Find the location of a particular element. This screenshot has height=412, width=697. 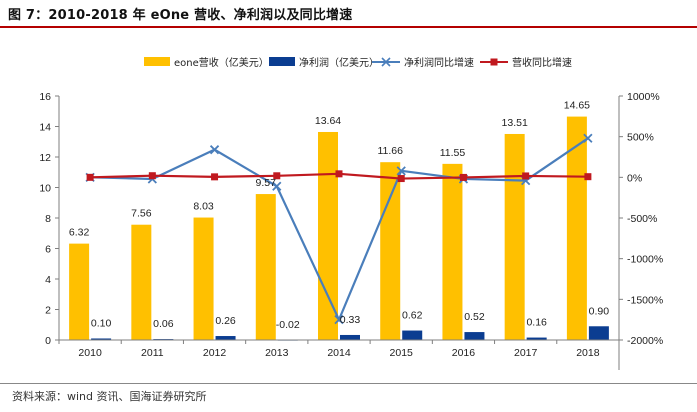

left-tick-label: 12 is located at coordinates (45, 158).